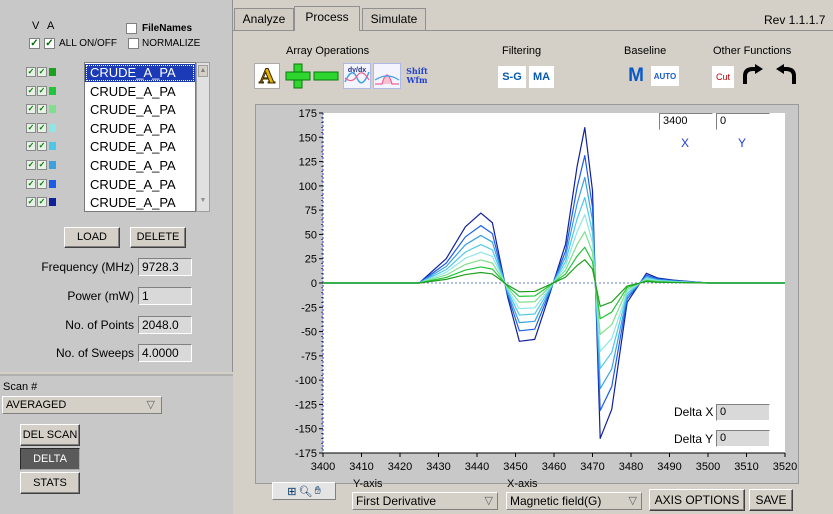 This screenshot has height=514, width=833. I want to click on filenames-checkbox, so click(131, 28).